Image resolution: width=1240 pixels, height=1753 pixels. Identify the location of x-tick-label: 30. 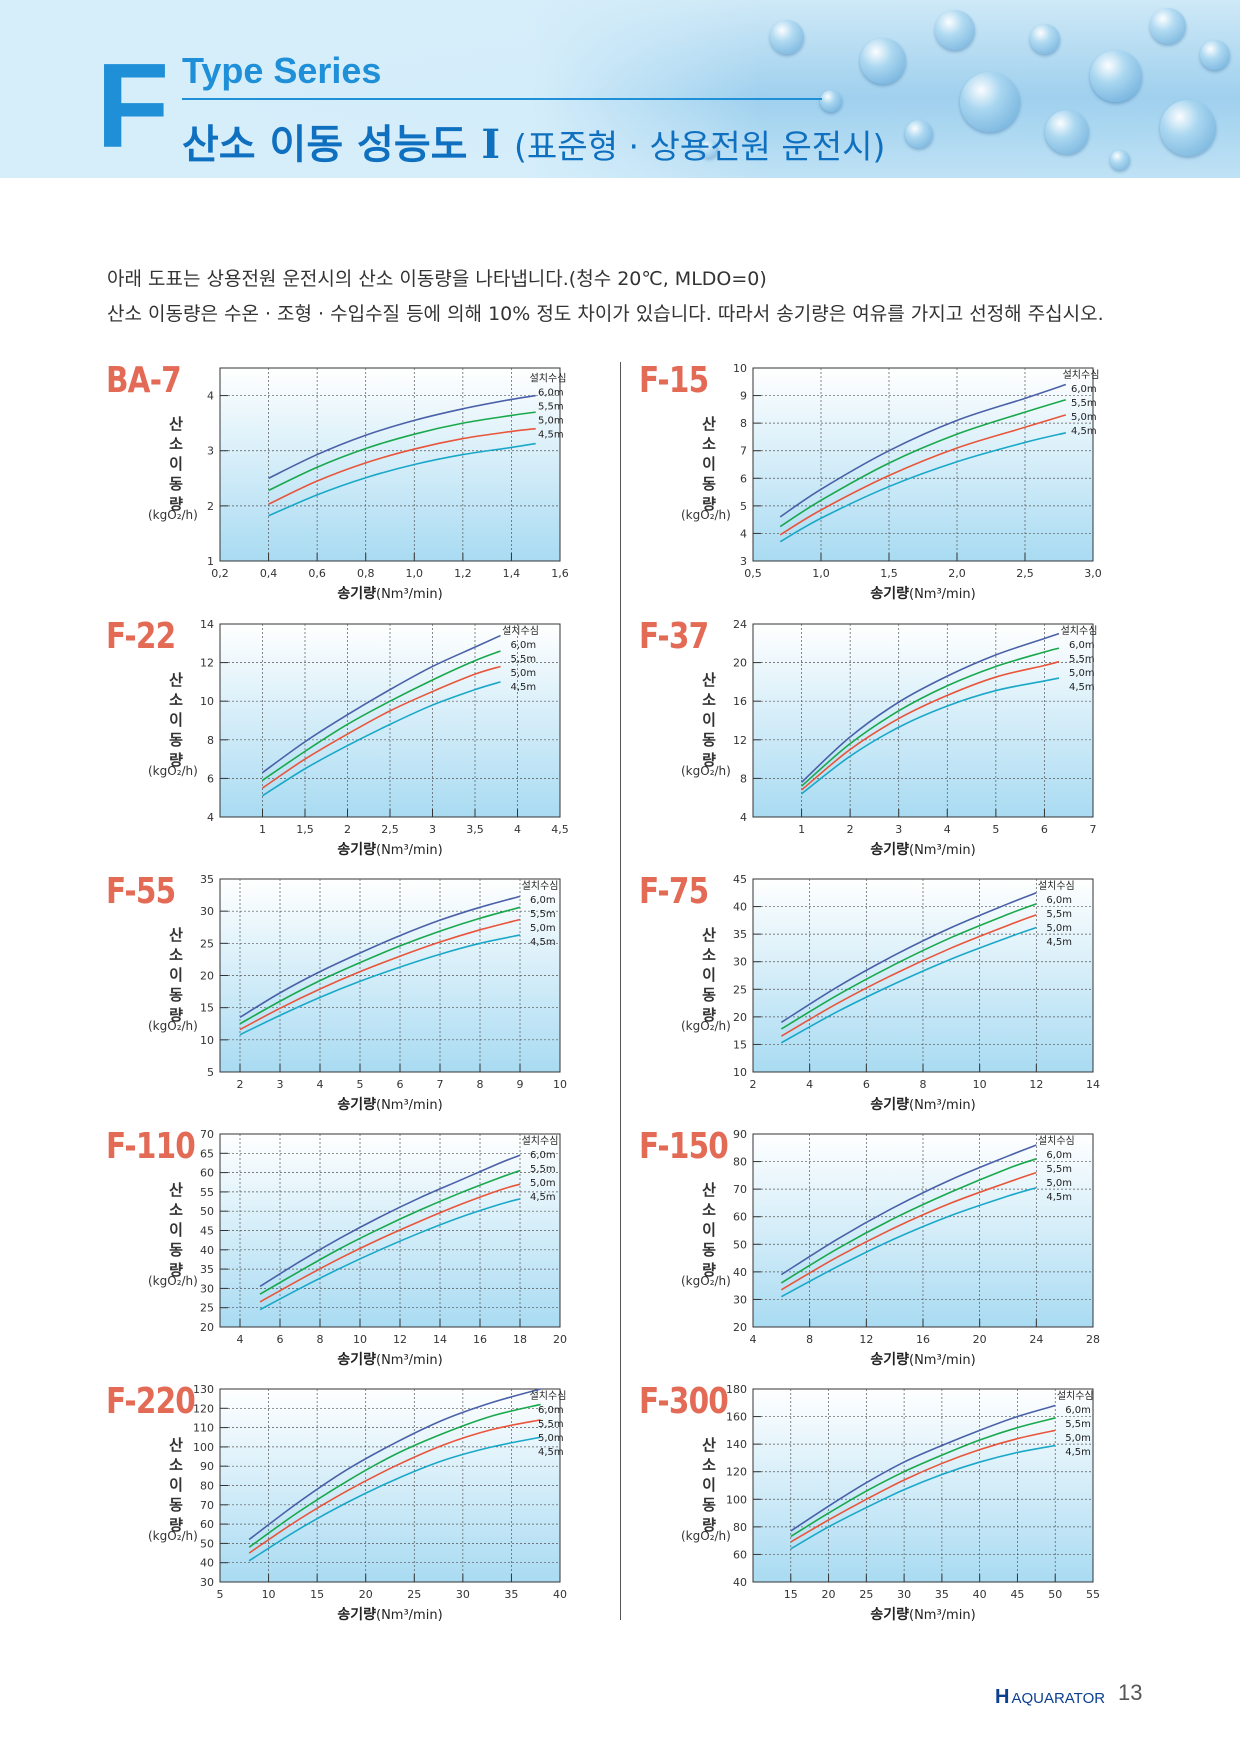
(904, 1594).